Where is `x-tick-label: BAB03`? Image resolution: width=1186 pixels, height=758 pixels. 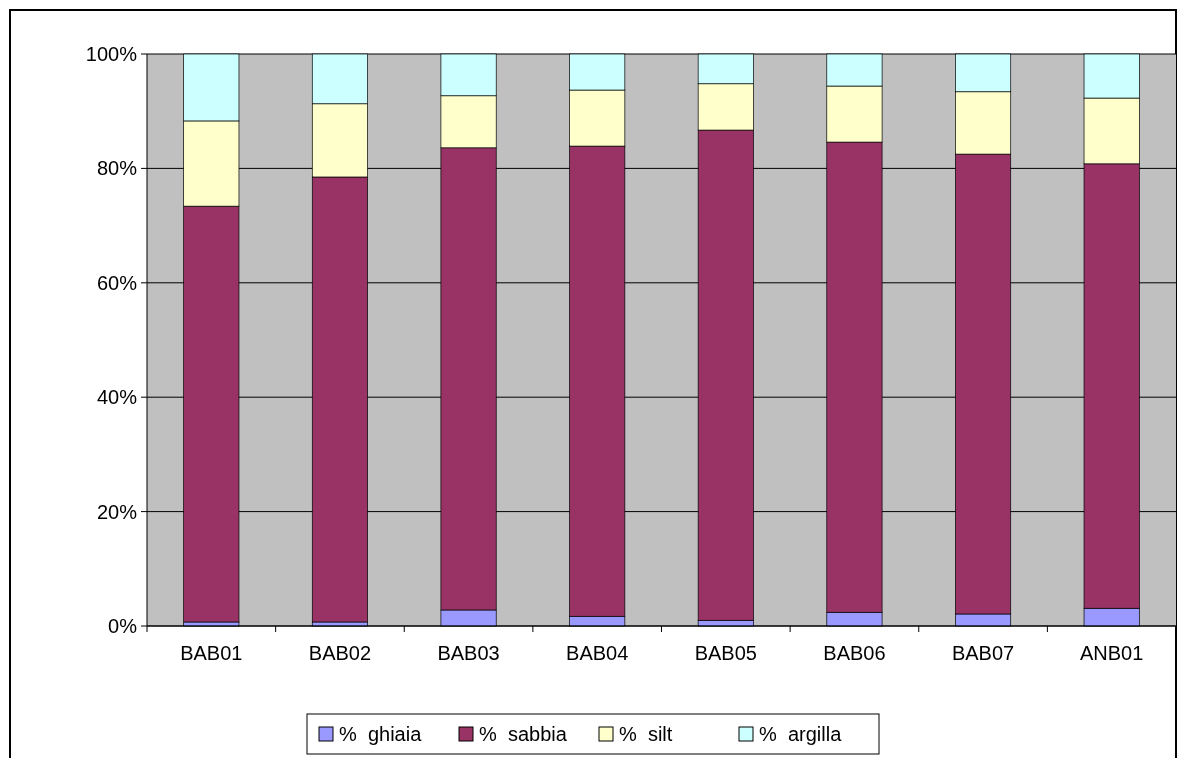 x-tick-label: BAB03 is located at coordinates (468, 653).